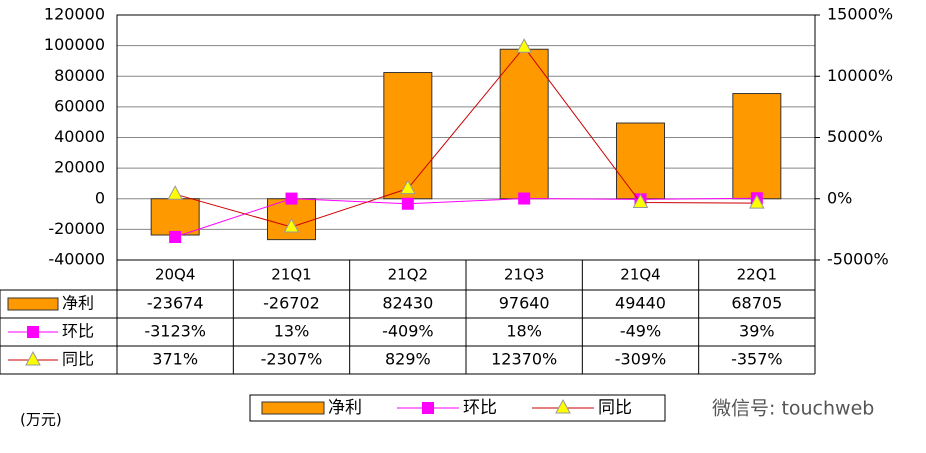 The width and height of the screenshot is (926, 453). Describe the element at coordinates (41, 420) in the screenshot. I see `unit-note: (万元)` at that location.